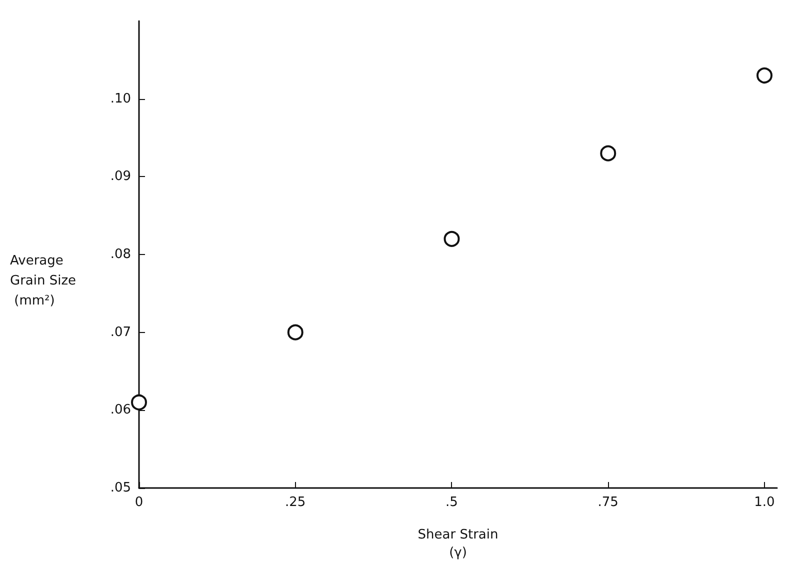  I want to click on x-tick-label: .75, so click(608, 502).